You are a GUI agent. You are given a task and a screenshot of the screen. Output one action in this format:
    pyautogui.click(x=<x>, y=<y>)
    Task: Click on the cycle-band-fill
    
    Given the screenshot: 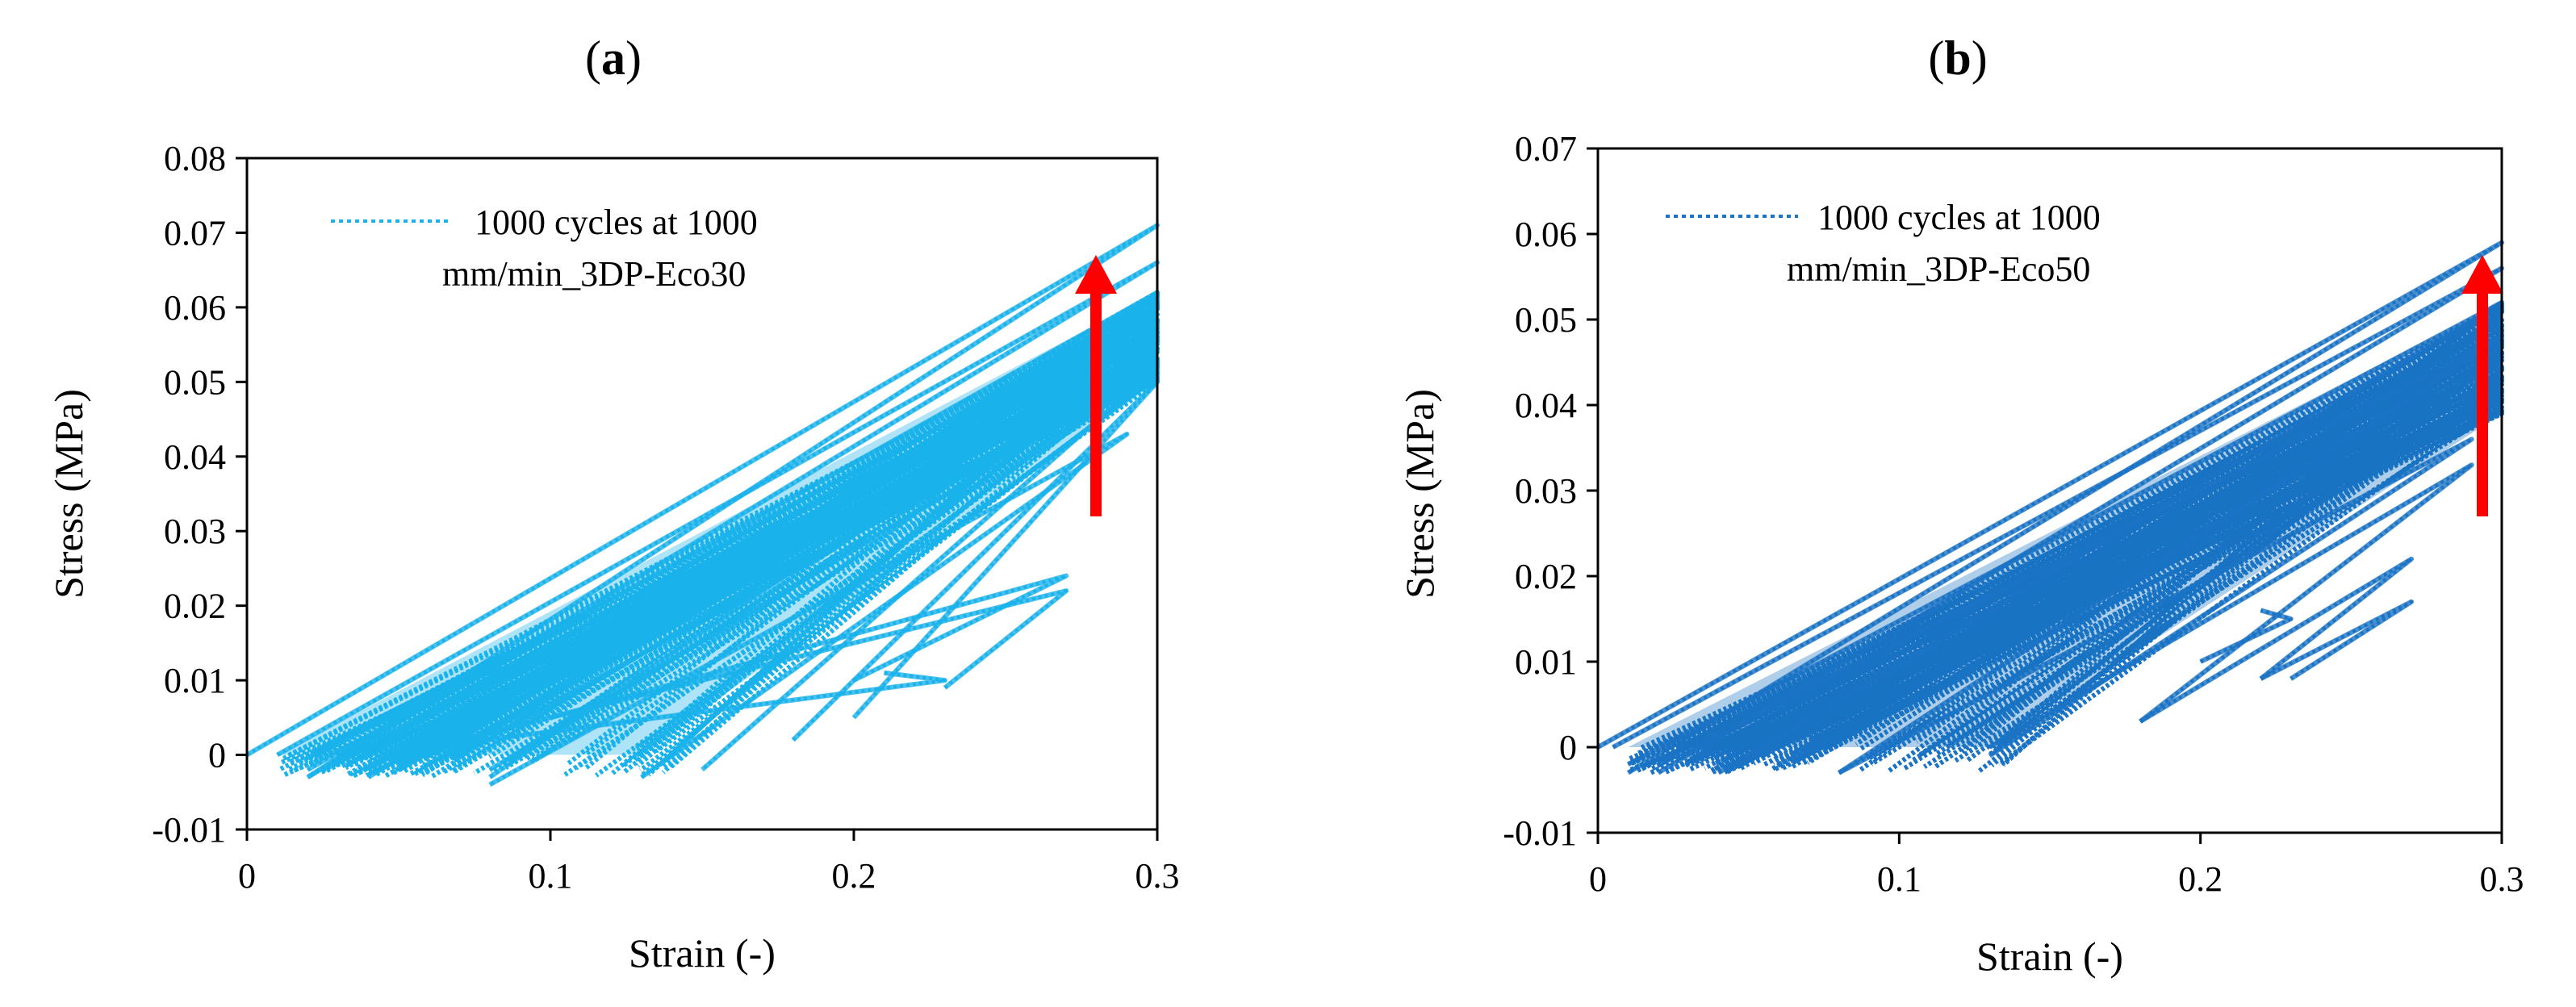 What is the action you would take?
    pyautogui.click(x=2065, y=524)
    